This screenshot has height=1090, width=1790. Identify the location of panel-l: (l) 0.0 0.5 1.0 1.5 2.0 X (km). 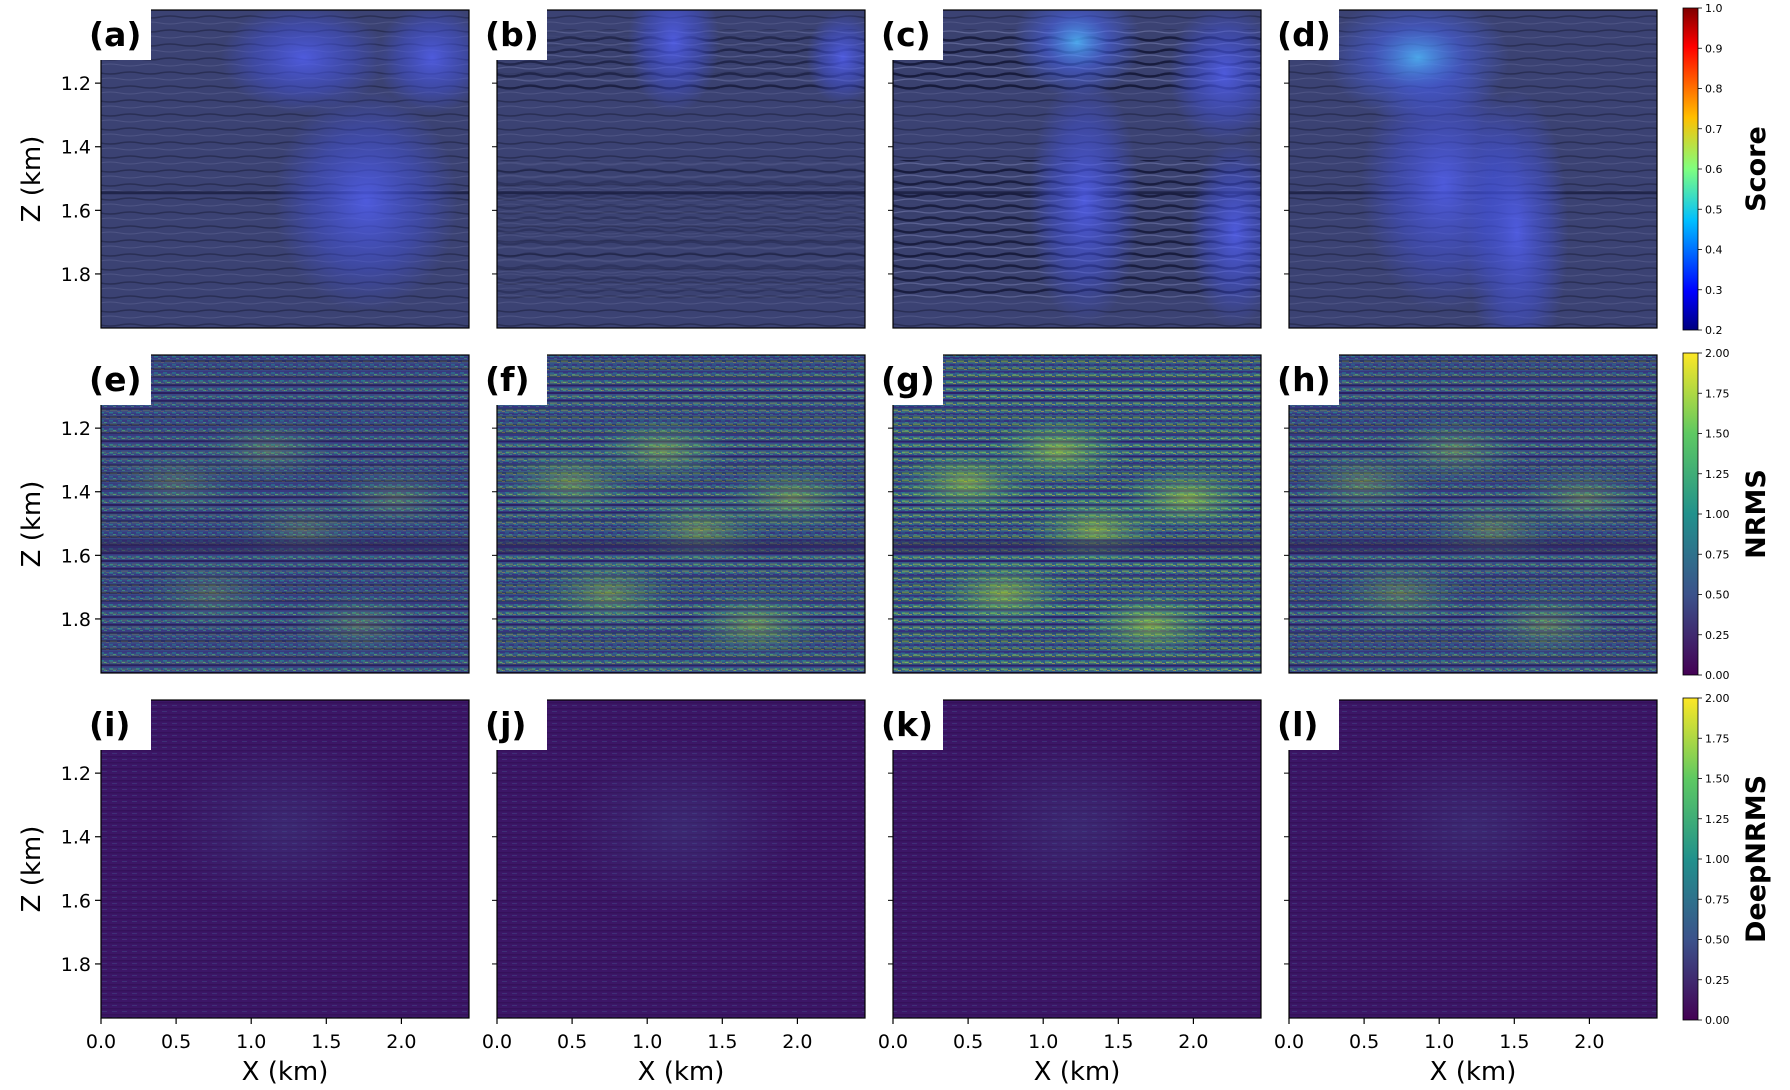
(1466, 892).